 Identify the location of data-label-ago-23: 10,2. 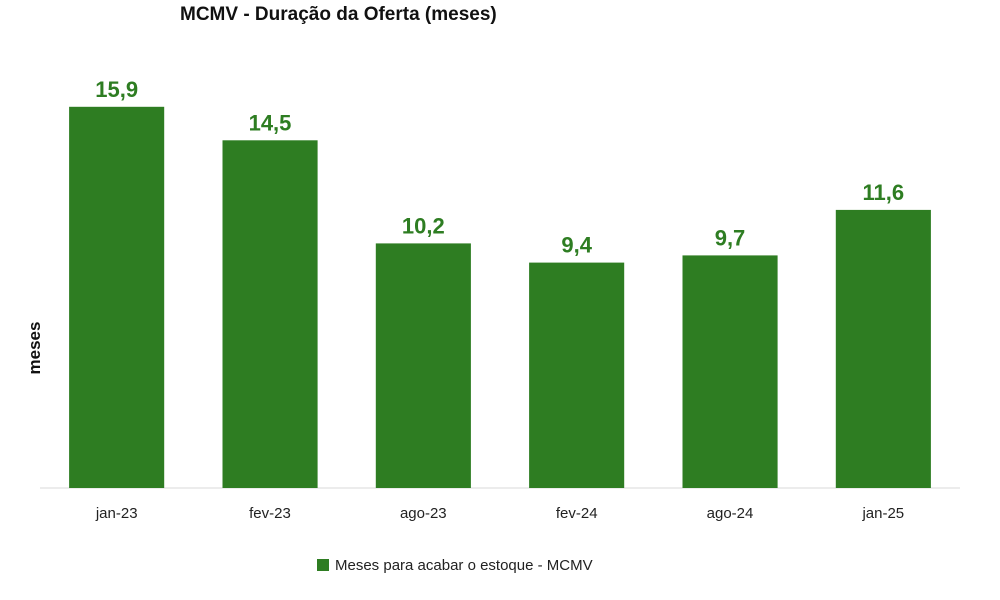
(423, 225).